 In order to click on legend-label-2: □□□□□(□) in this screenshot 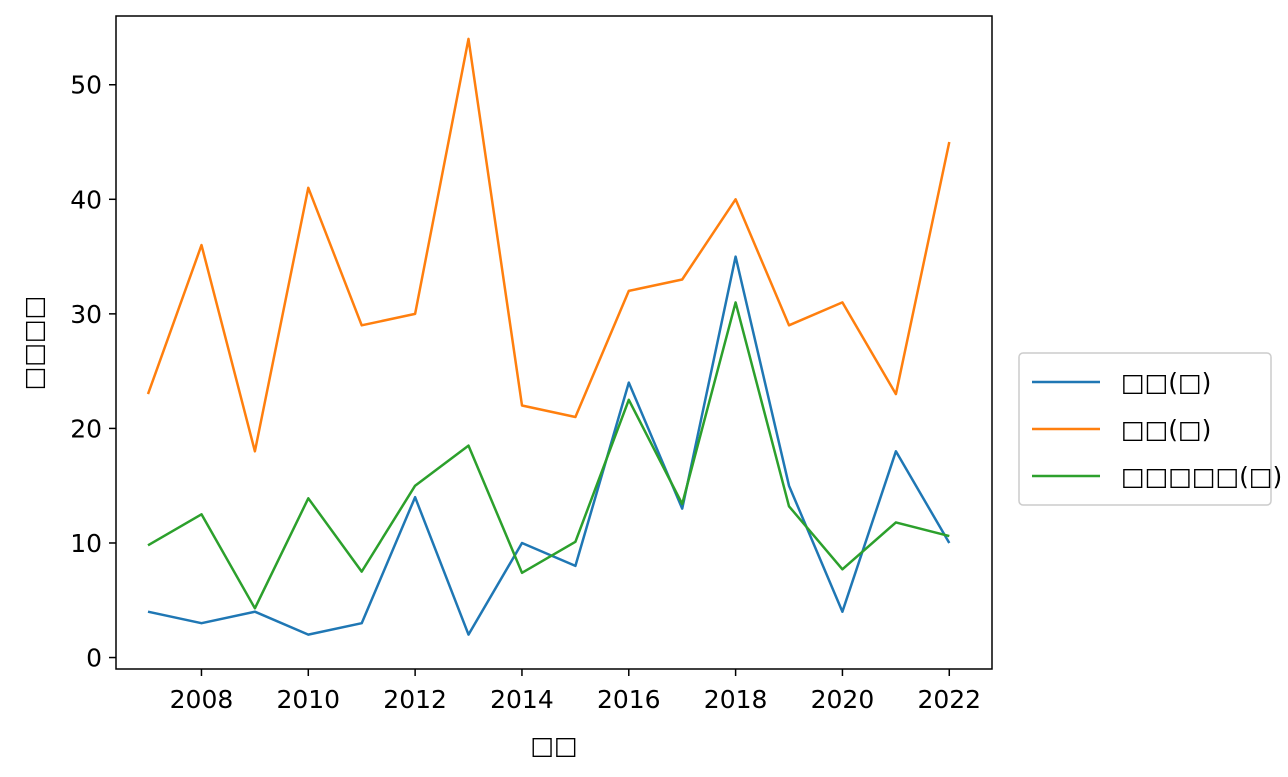, I will do `click(1201, 476)`.